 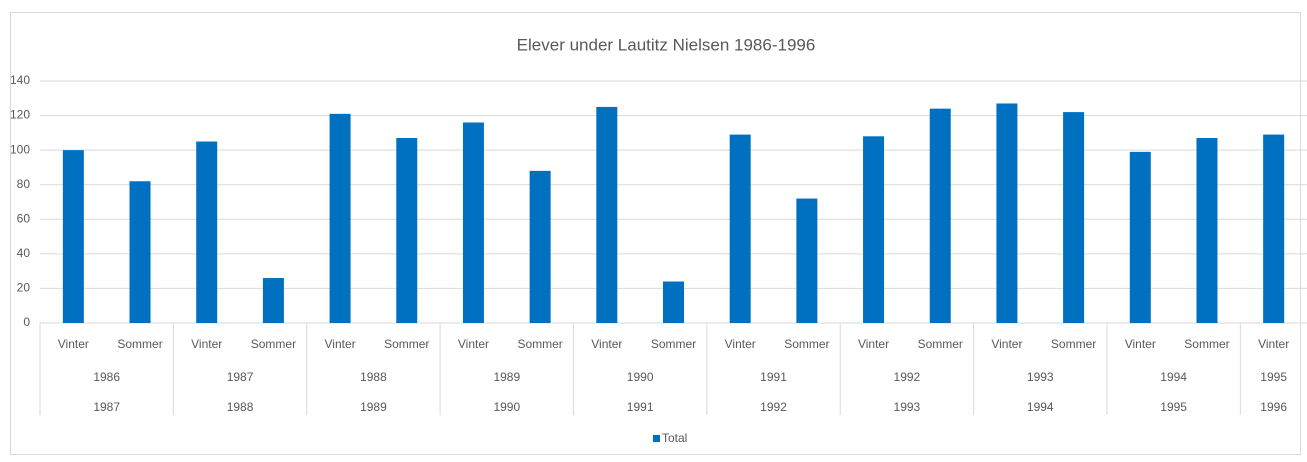 I want to click on y-tick-label: 40, so click(x=24, y=253).